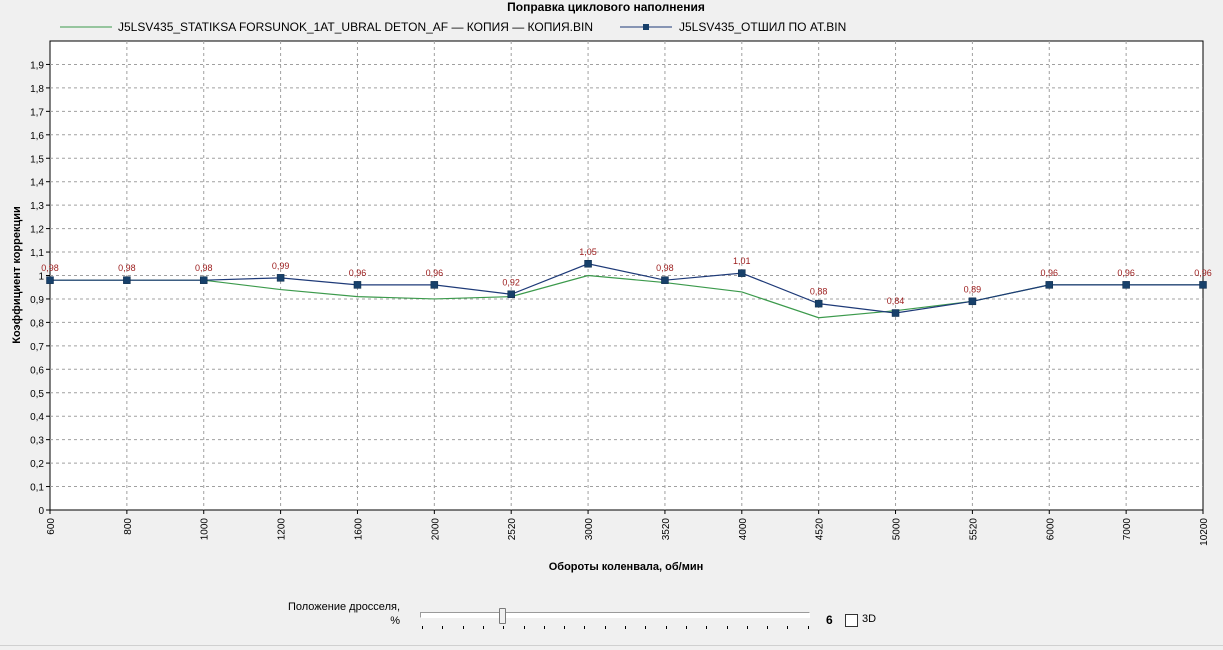 Image resolution: width=1223 pixels, height=650 pixels. Describe the element at coordinates (435, 529) in the screenshot. I see `x-tick-label: 2000` at that location.